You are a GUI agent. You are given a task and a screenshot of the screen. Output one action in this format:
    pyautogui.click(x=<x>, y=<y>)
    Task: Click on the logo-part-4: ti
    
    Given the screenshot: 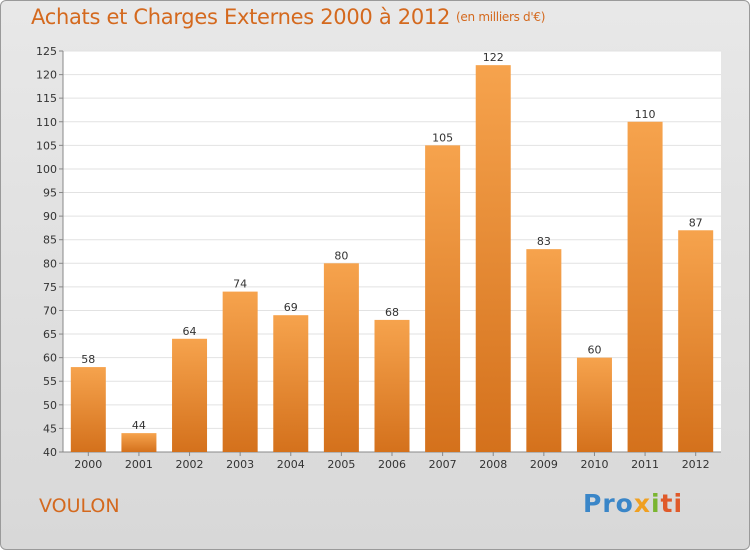 What is the action you would take?
    pyautogui.click(x=672, y=503)
    